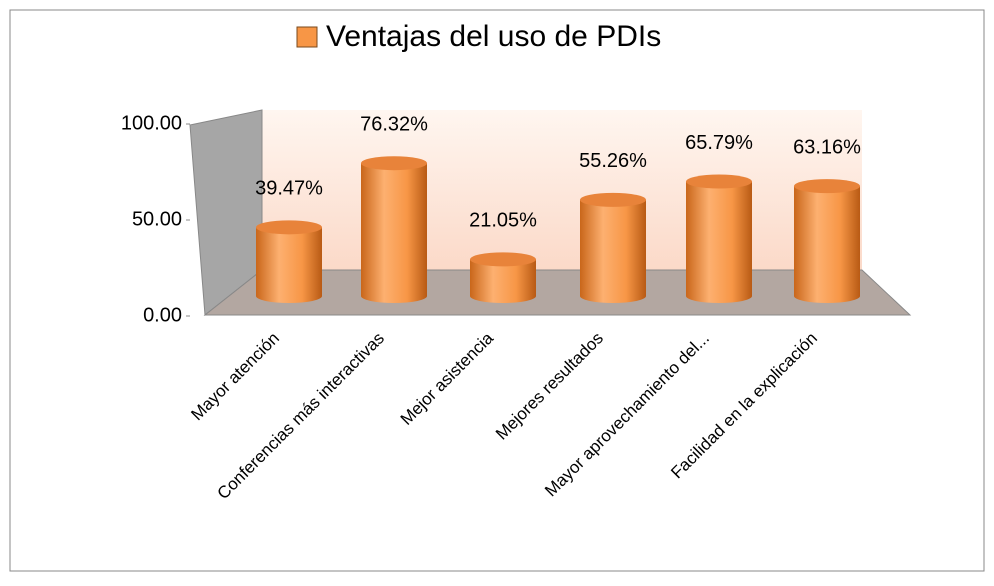 This screenshot has width=994, height=586. I want to click on value-label: 21.05%, so click(503, 221).